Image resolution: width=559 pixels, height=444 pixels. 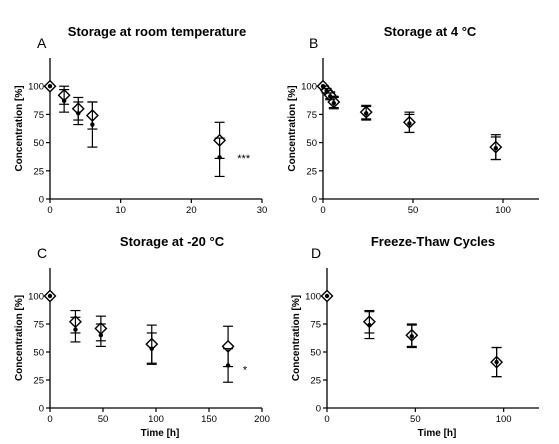 I want to click on chart-title-c: Storage at -20 °C, so click(x=172, y=241).